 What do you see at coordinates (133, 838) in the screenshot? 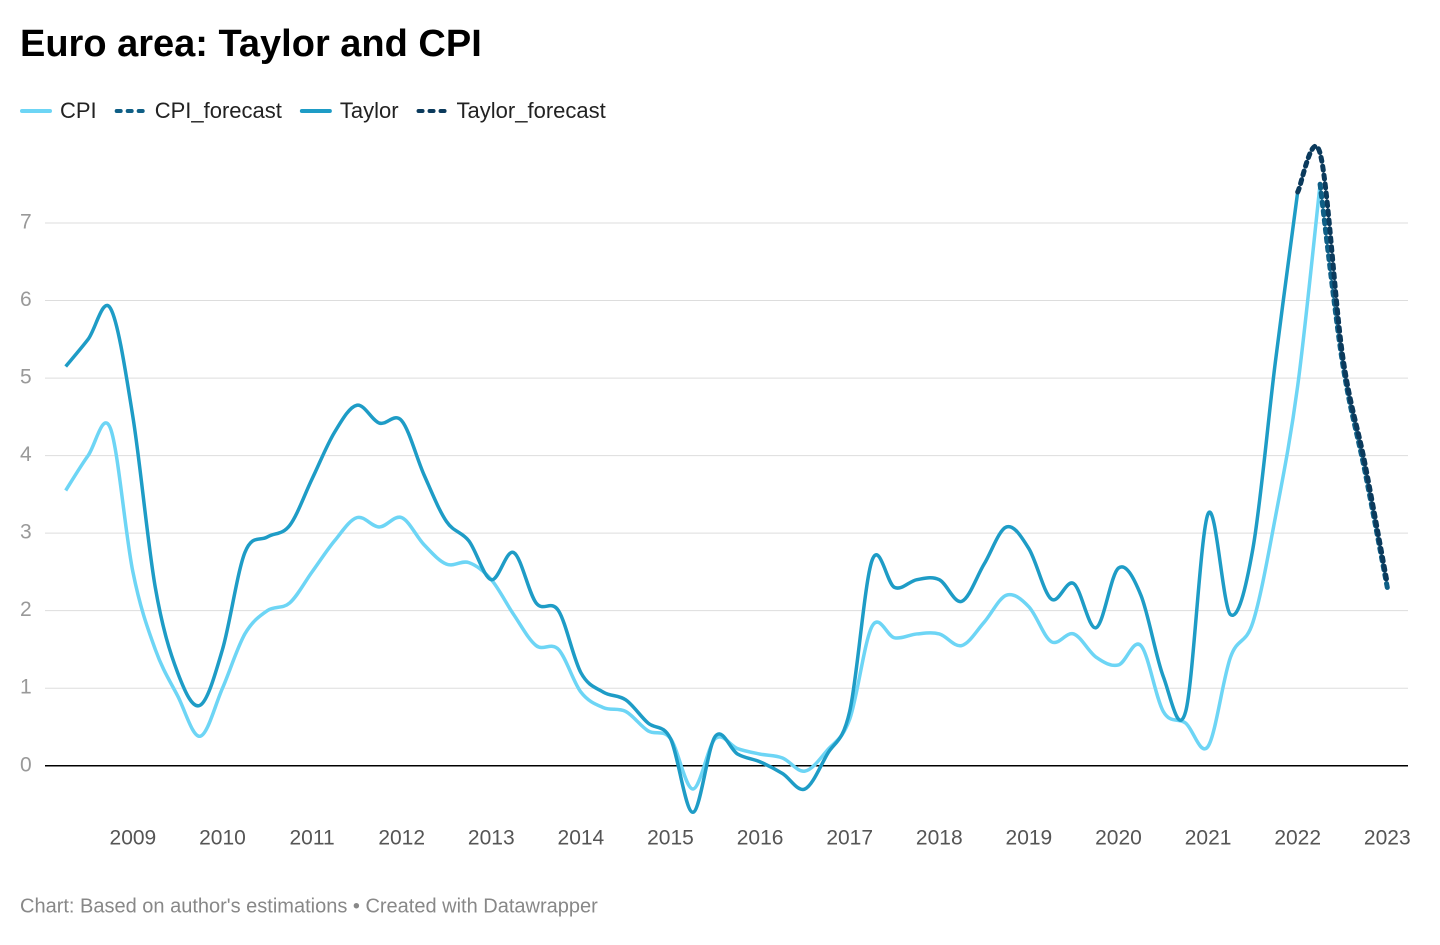
I see `x-tick-label: 2009` at bounding box center [133, 838].